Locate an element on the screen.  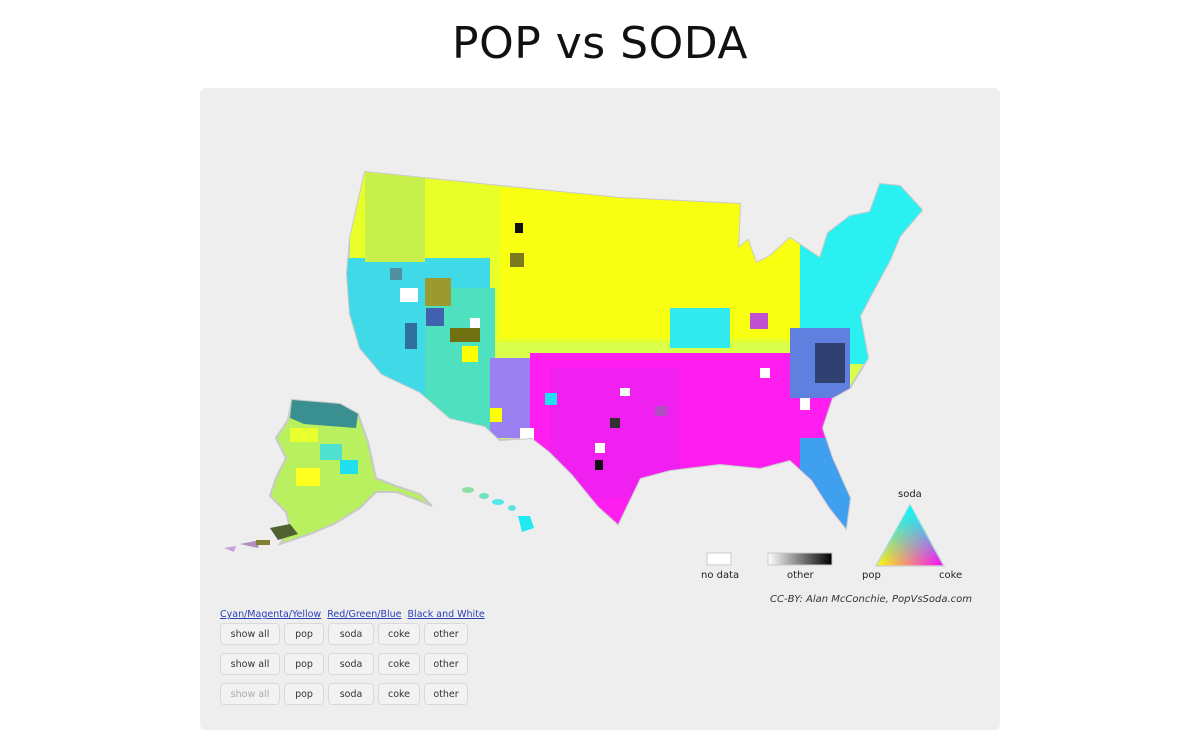
legend-coke-label: coke is located at coordinates (951, 575).